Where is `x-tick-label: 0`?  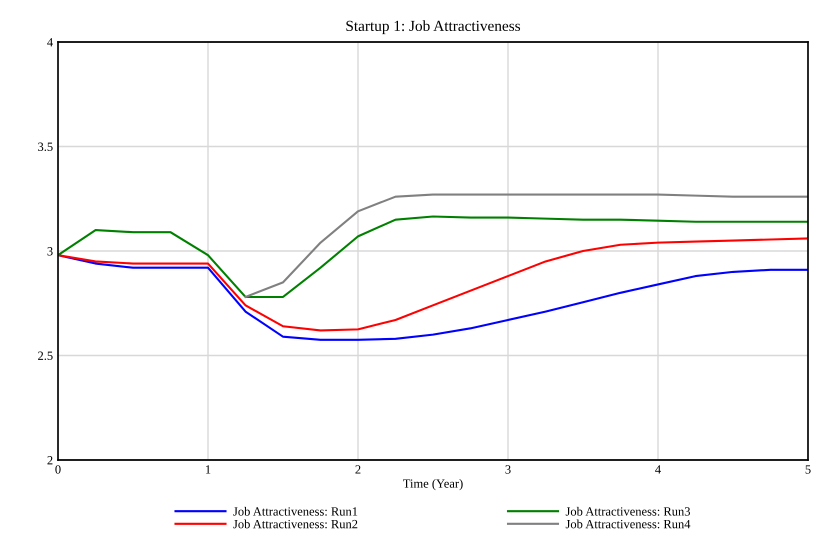 x-tick-label: 0 is located at coordinates (58, 469).